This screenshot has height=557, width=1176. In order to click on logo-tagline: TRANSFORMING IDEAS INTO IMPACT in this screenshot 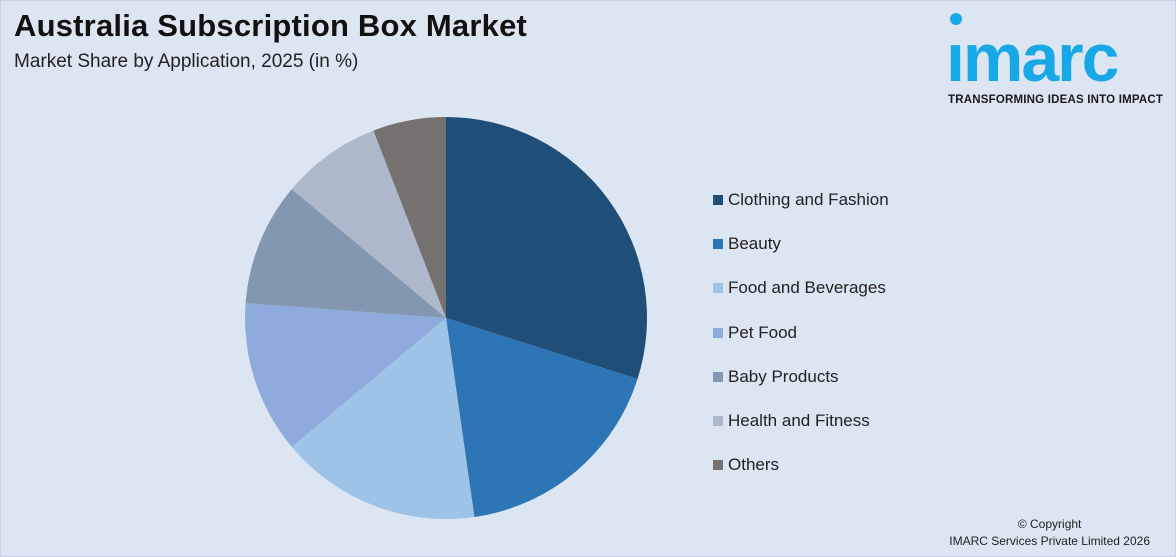, I will do `click(1056, 100)`.